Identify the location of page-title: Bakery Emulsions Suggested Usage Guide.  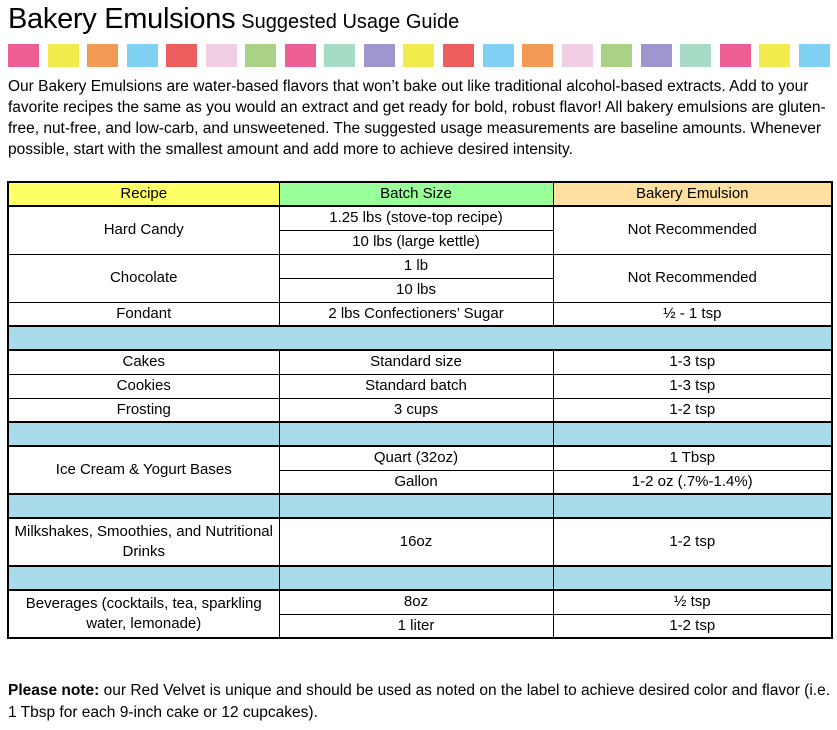
(422, 19).